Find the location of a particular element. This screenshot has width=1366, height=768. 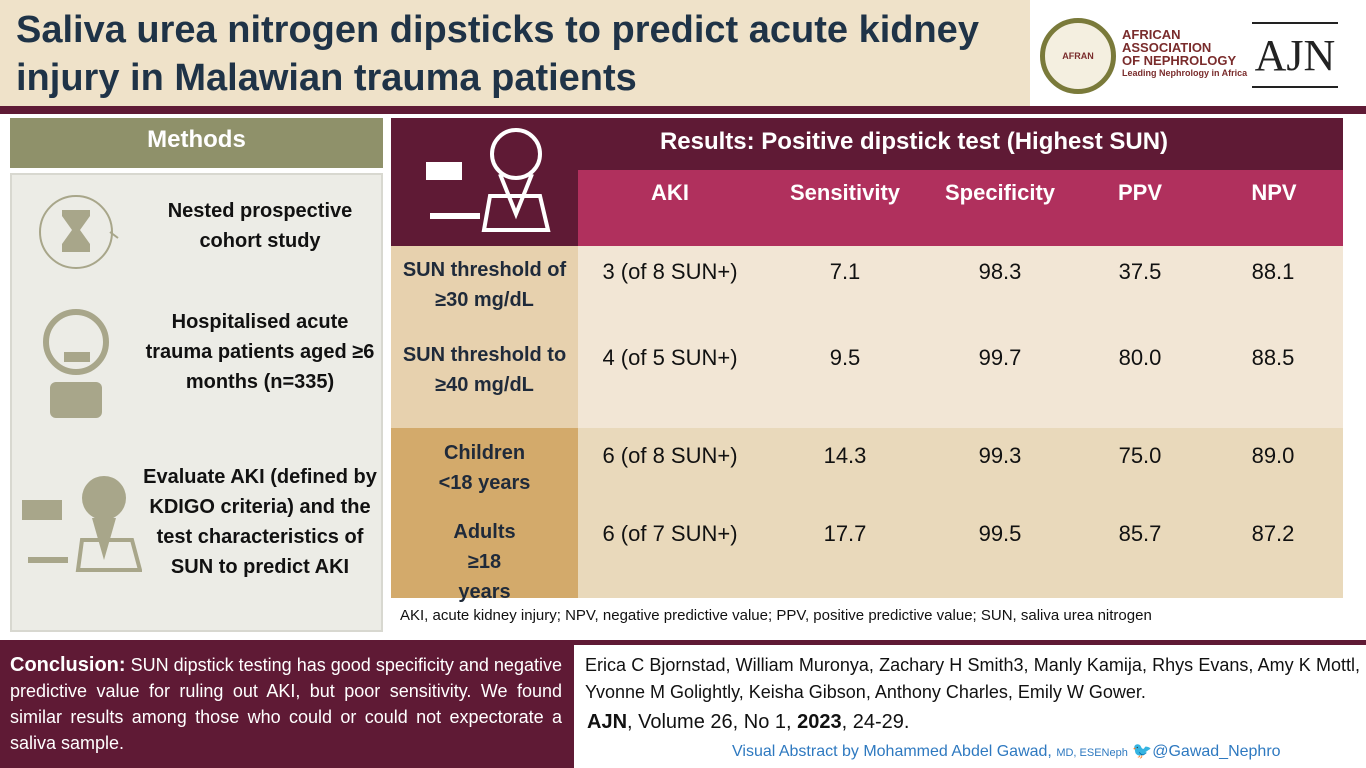

afran-name-line: ASSOCIATION is located at coordinates (1167, 47).